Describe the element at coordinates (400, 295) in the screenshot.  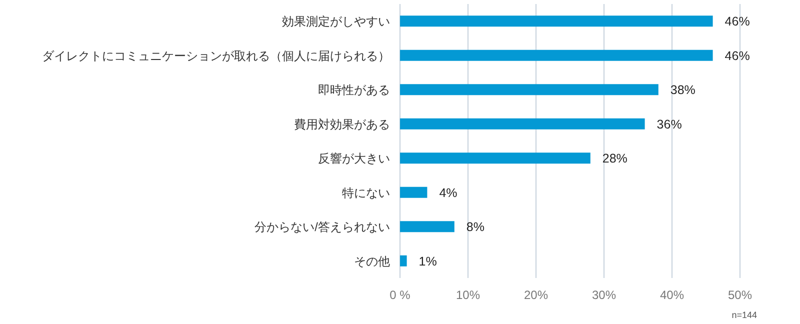
I see `x-tick-label: 0 %` at that location.